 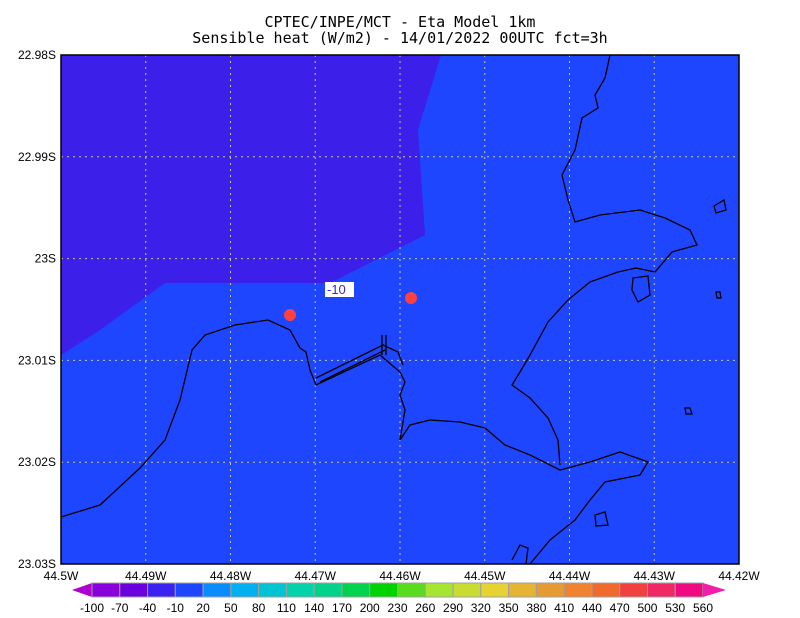 I want to click on colorbar-label: 530, so click(x=675, y=608).